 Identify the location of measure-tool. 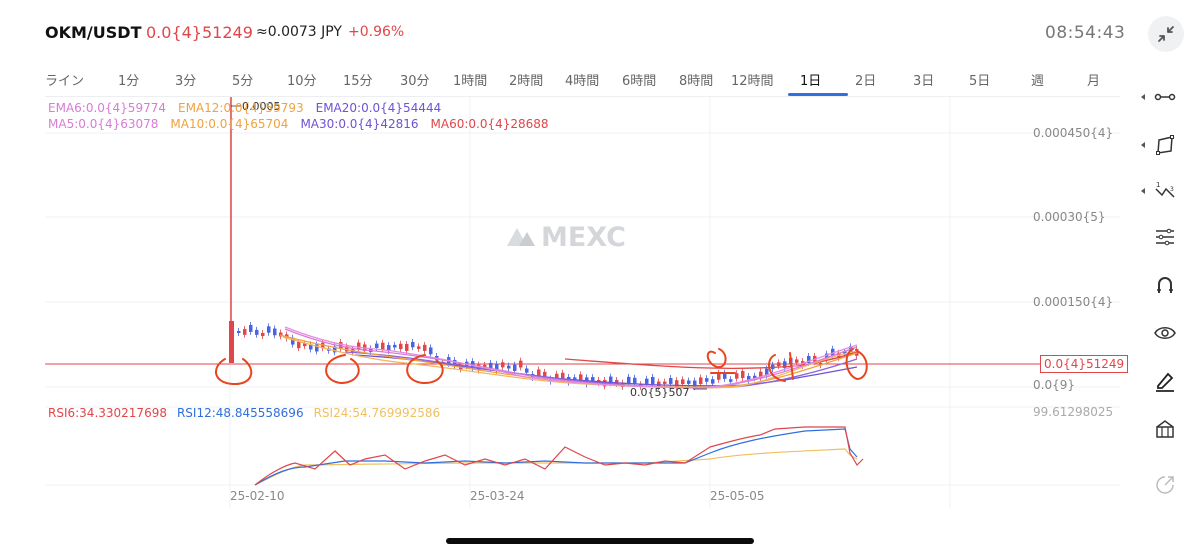
(1165, 429).